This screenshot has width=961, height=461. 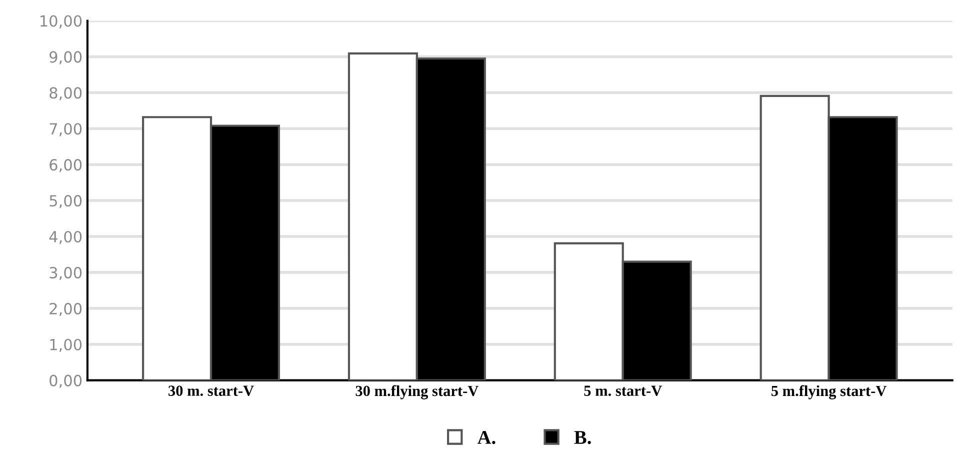 What do you see at coordinates (829, 392) in the screenshot?
I see `x-tick-label: 5 m.flying start-V` at bounding box center [829, 392].